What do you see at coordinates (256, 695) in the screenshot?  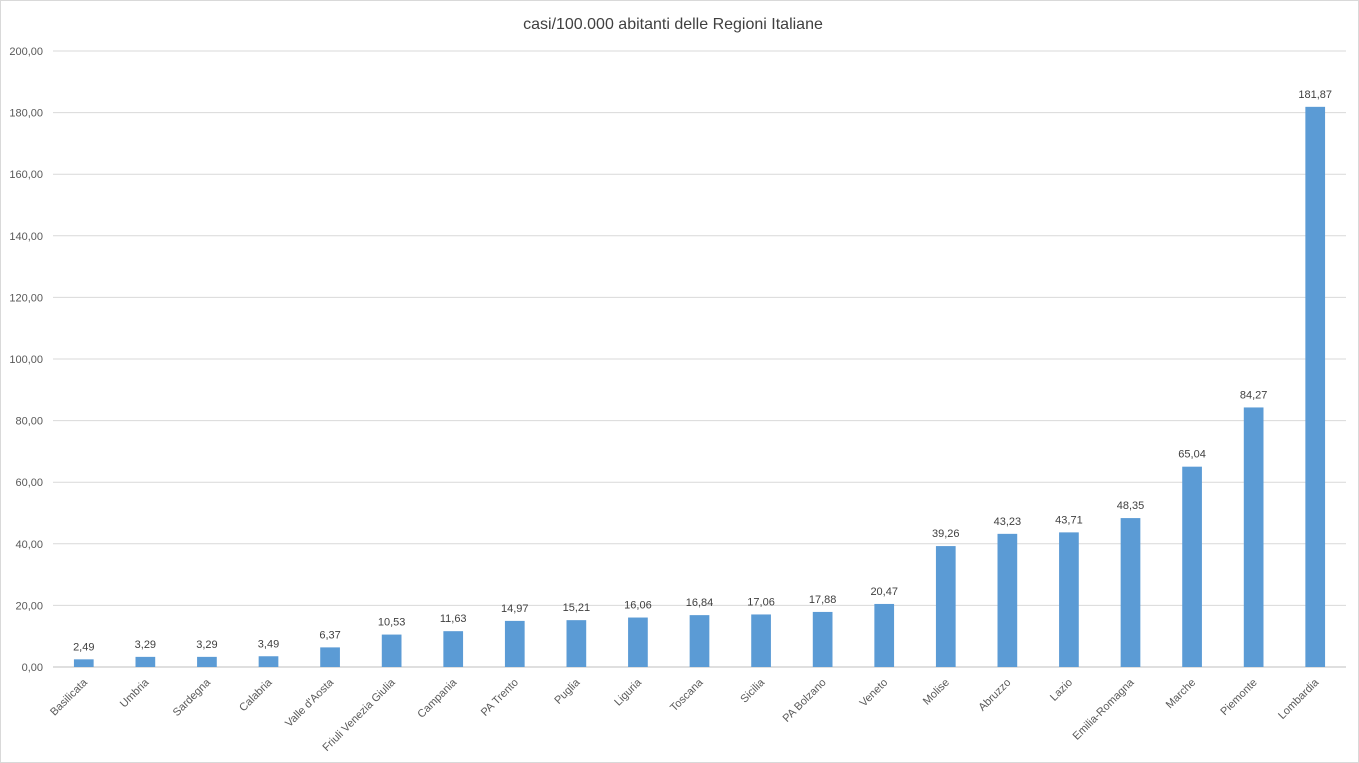 I see `x-tick-label: Calabria` at bounding box center [256, 695].